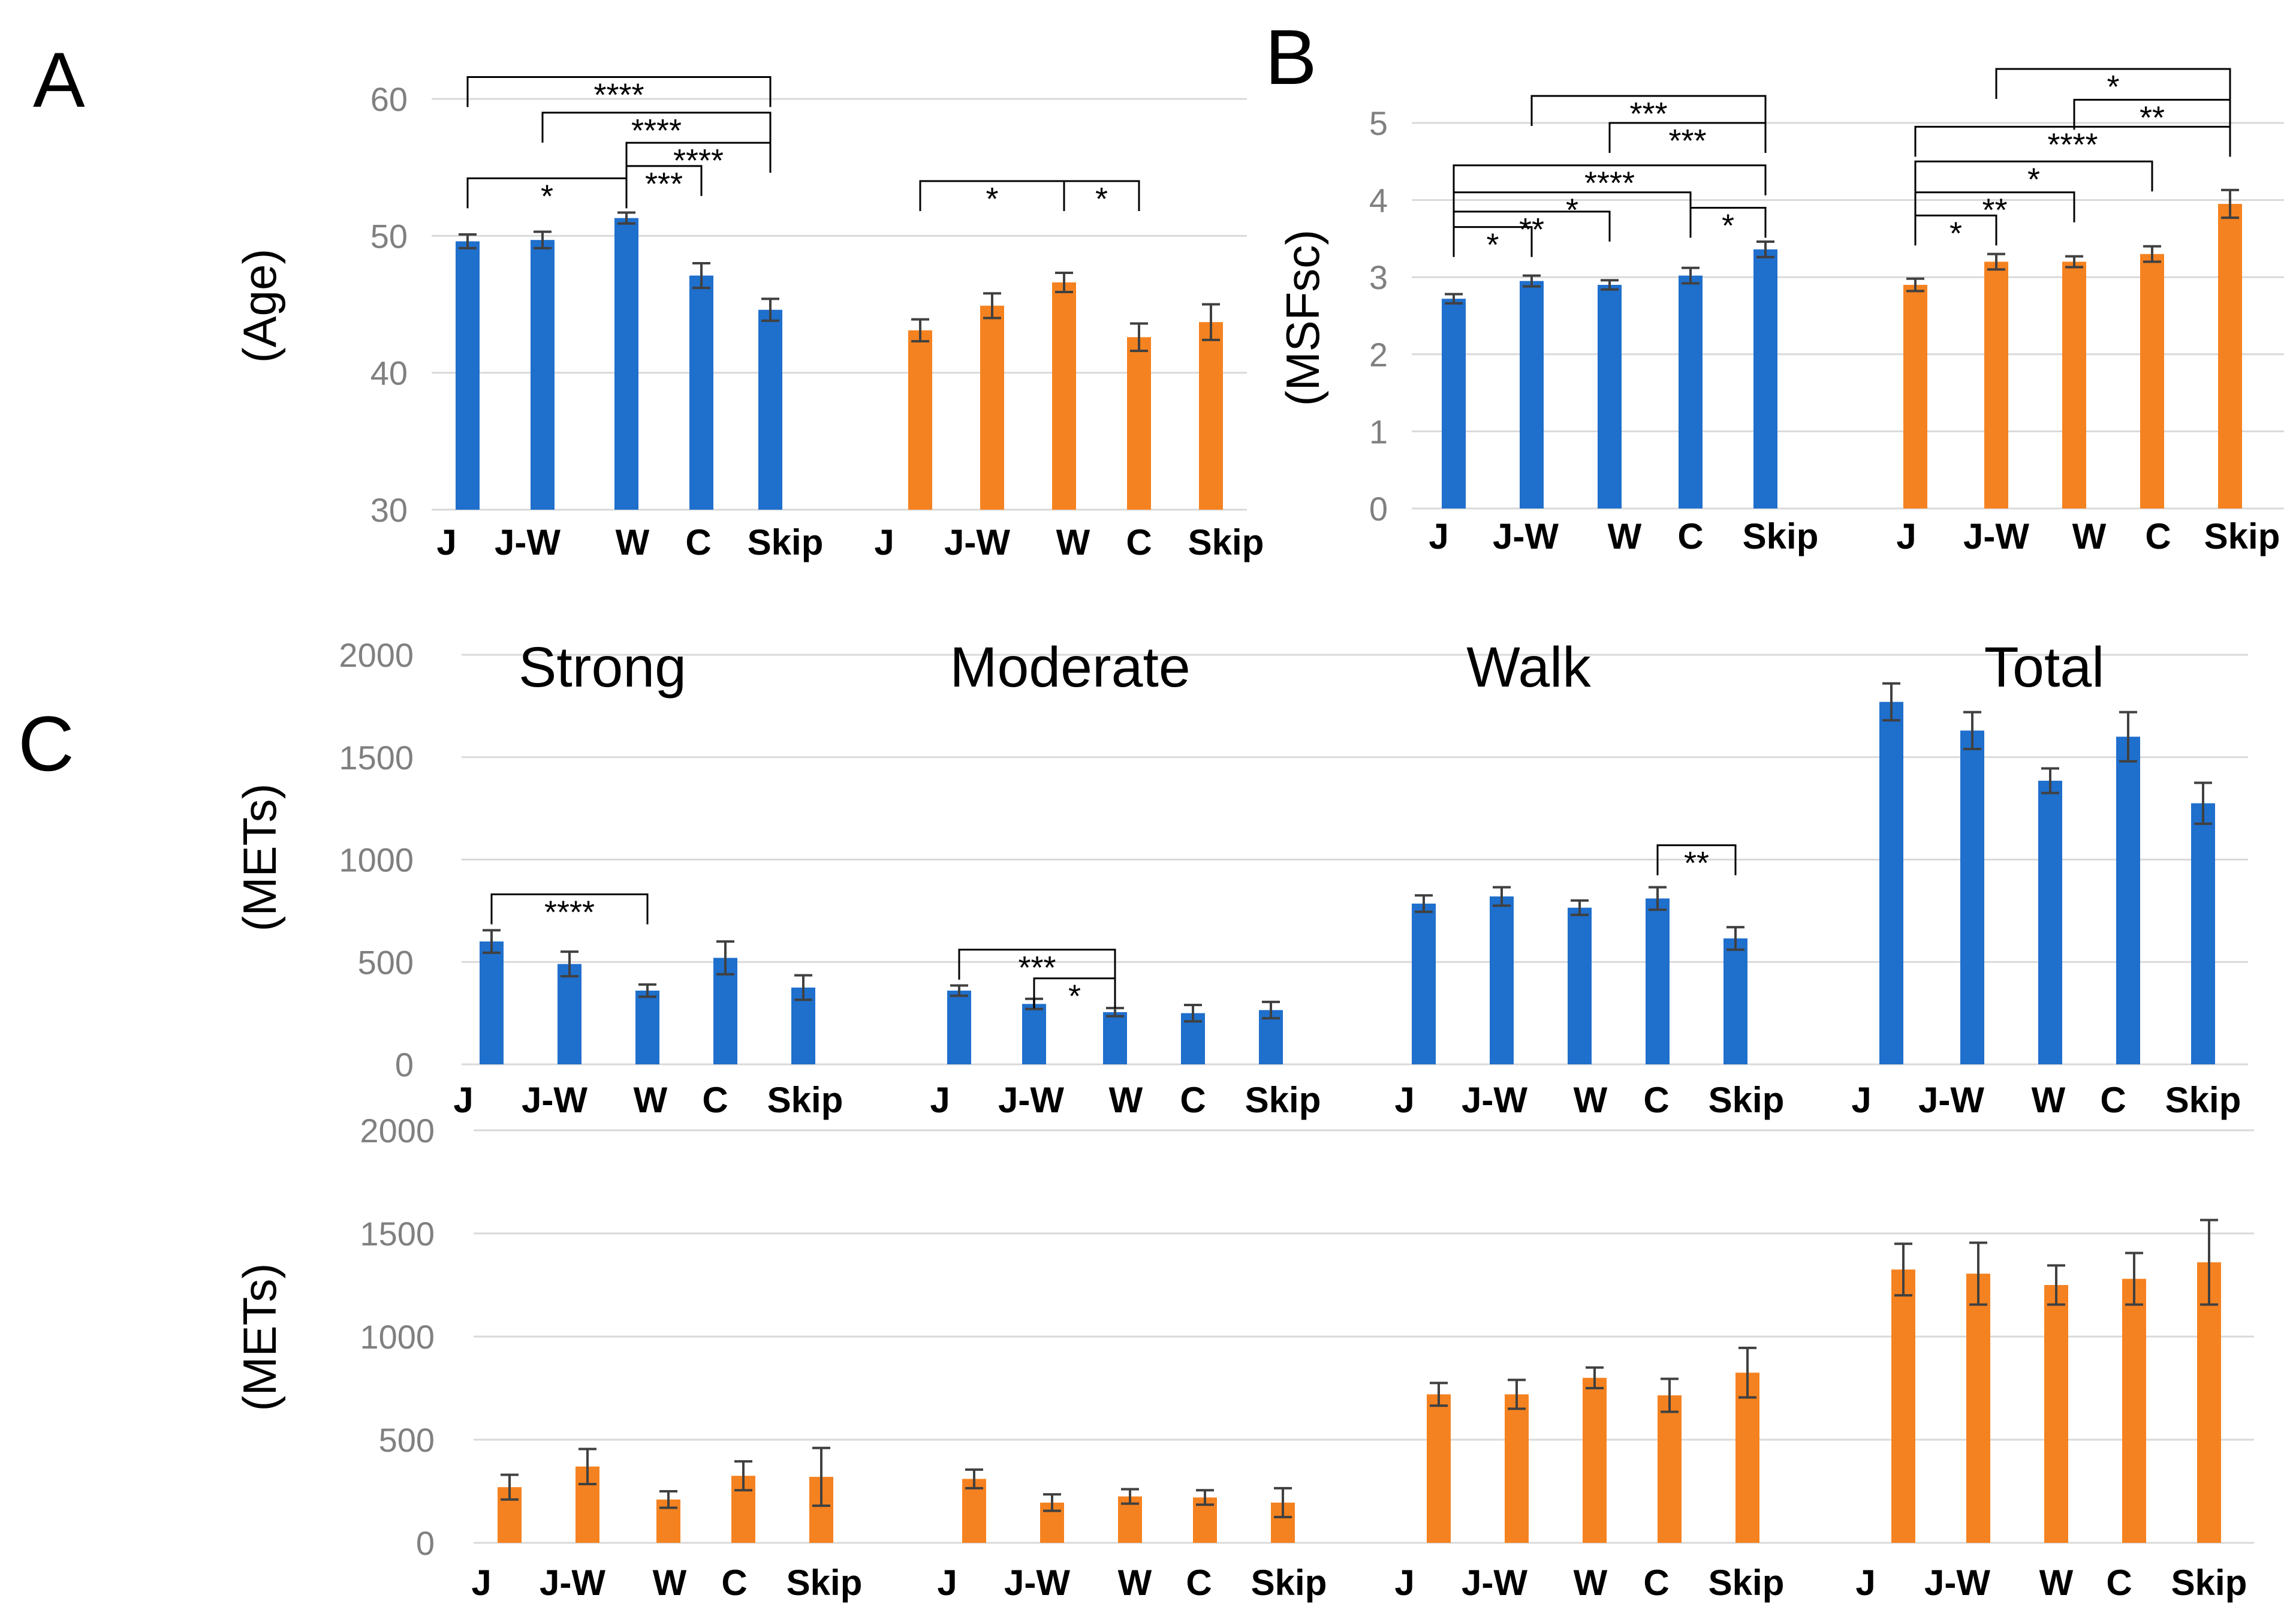  Describe the element at coordinates (46, 743) in the screenshot. I see `panel-label-c: C` at that location.